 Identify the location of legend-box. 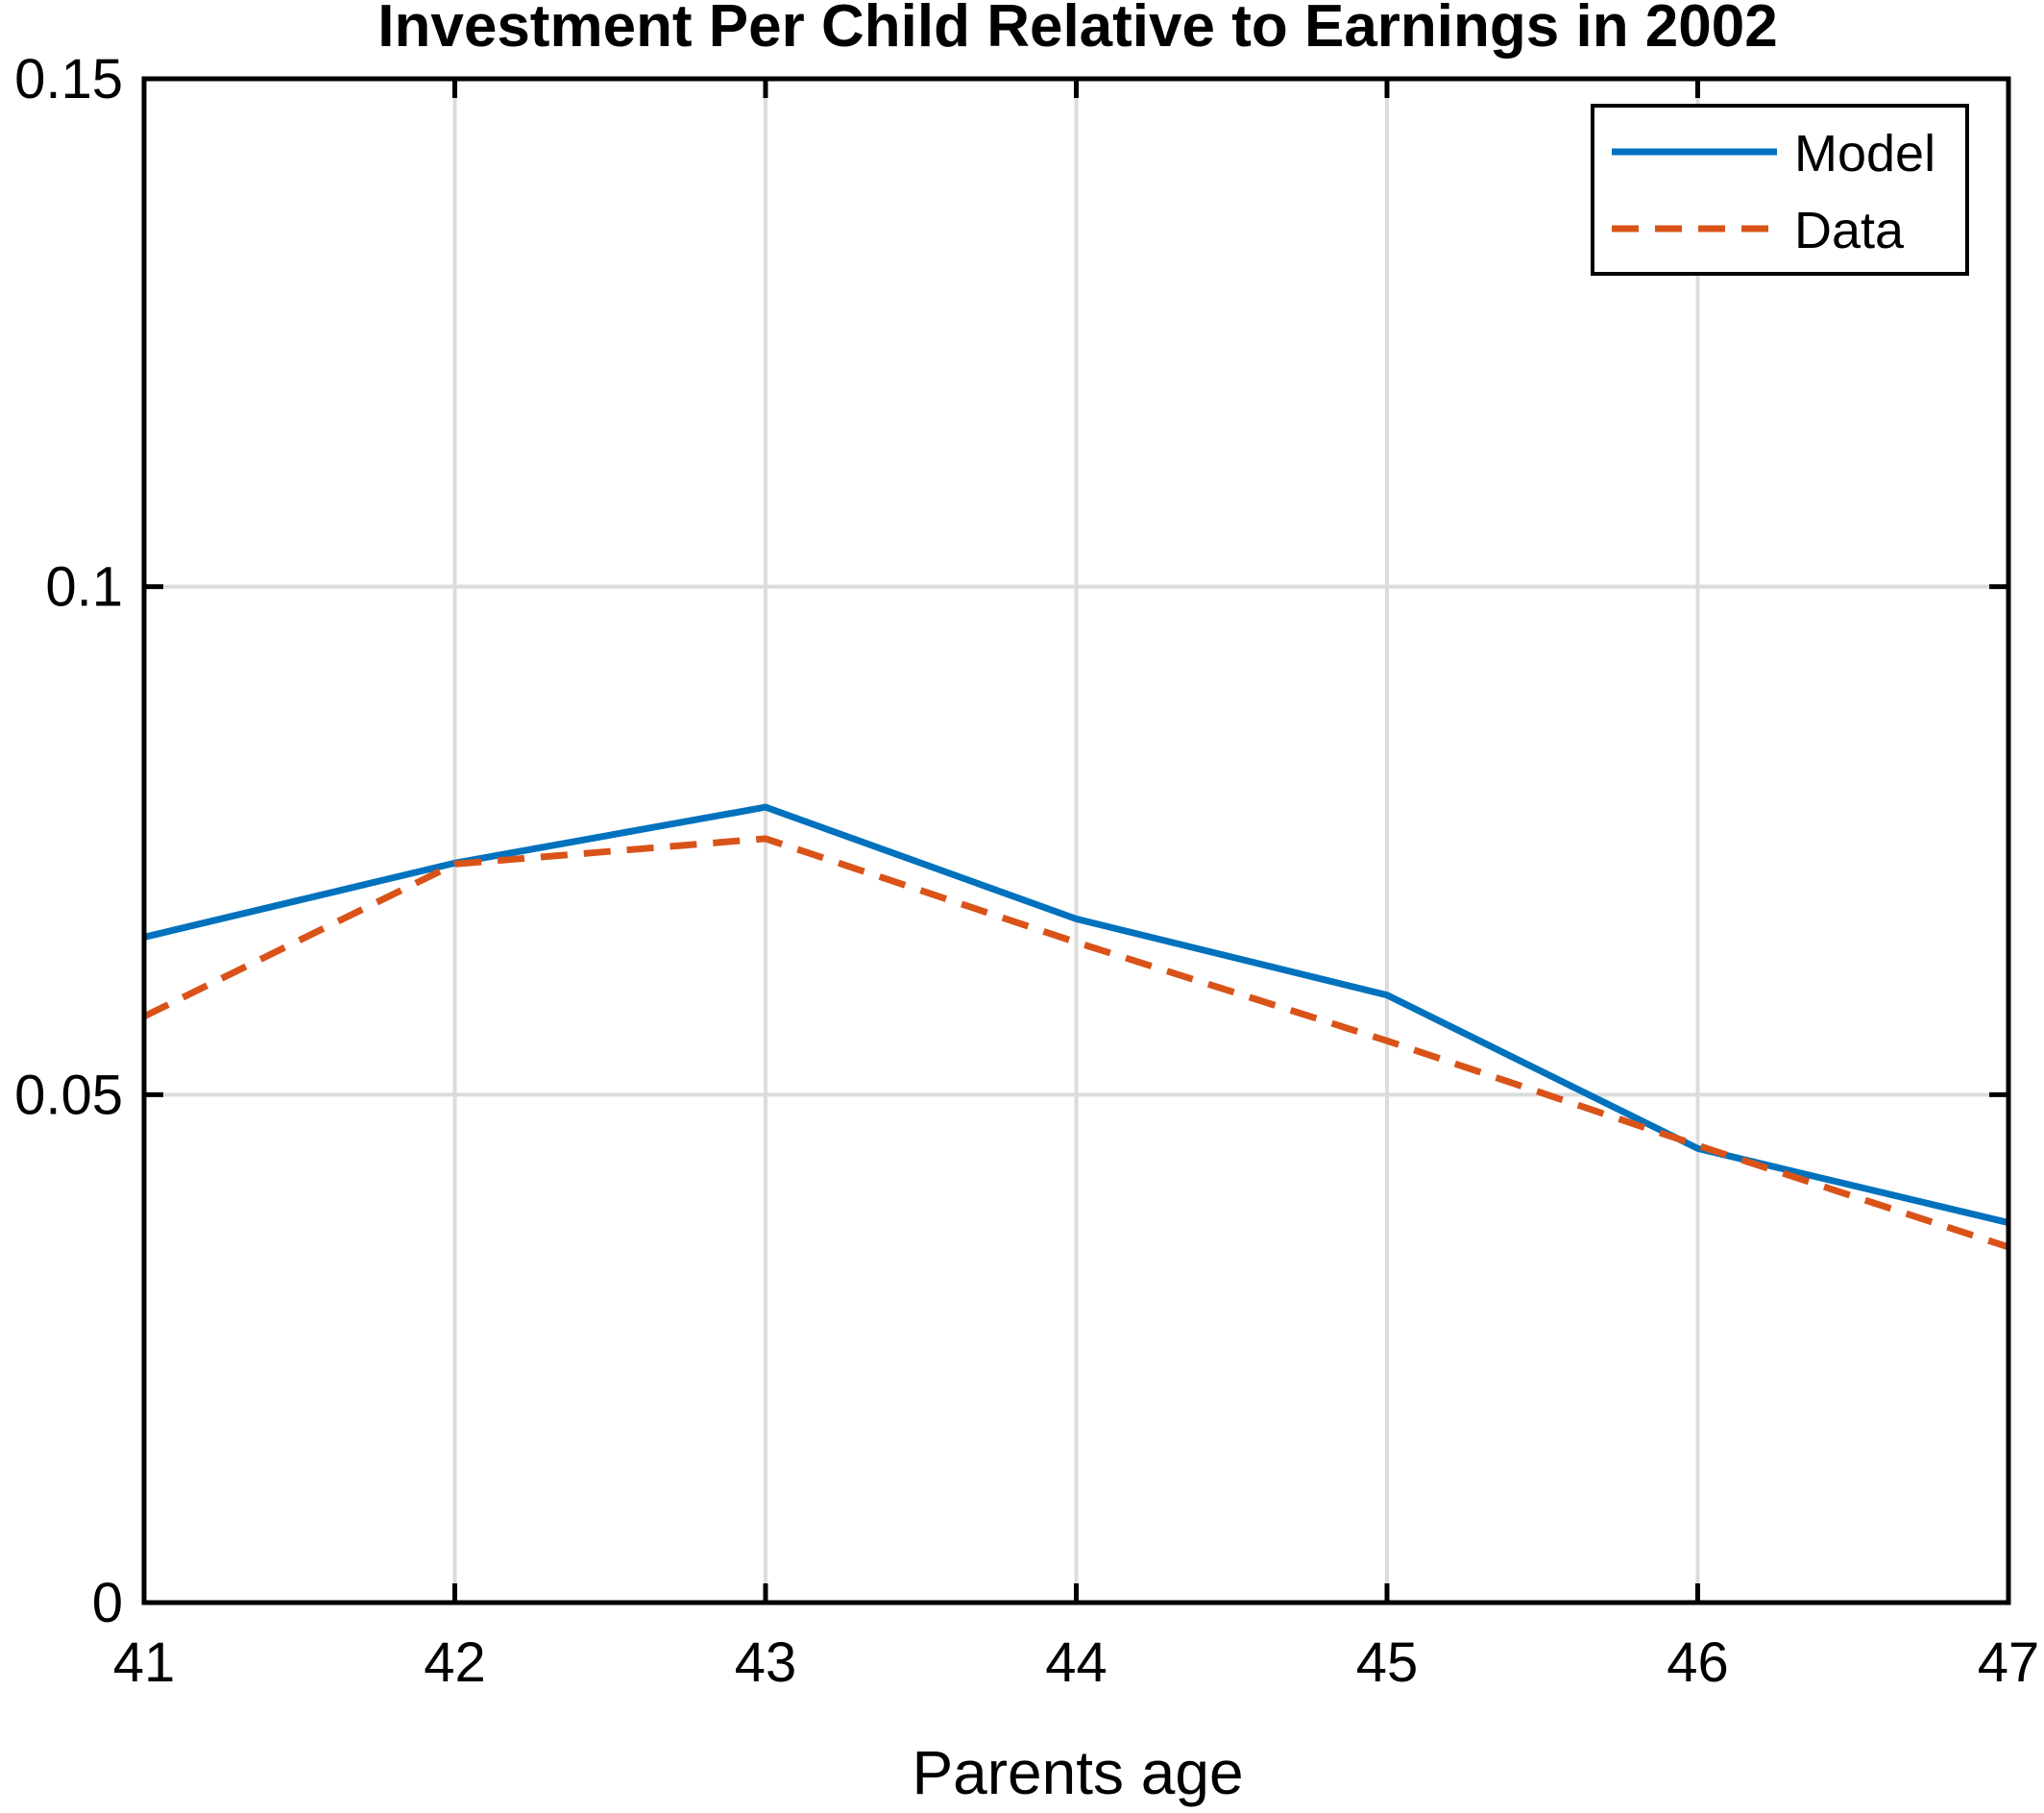
(1780, 190).